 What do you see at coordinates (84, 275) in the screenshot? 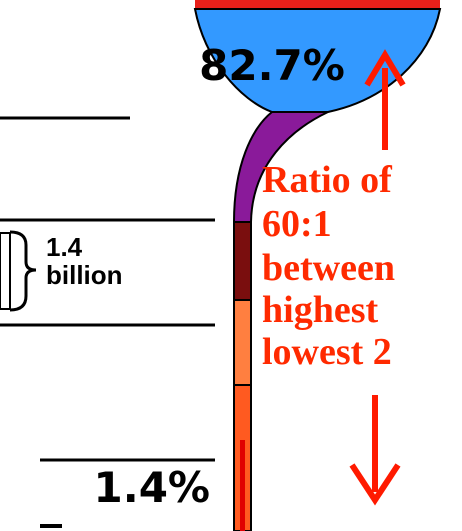
I see `population-label: billion` at bounding box center [84, 275].